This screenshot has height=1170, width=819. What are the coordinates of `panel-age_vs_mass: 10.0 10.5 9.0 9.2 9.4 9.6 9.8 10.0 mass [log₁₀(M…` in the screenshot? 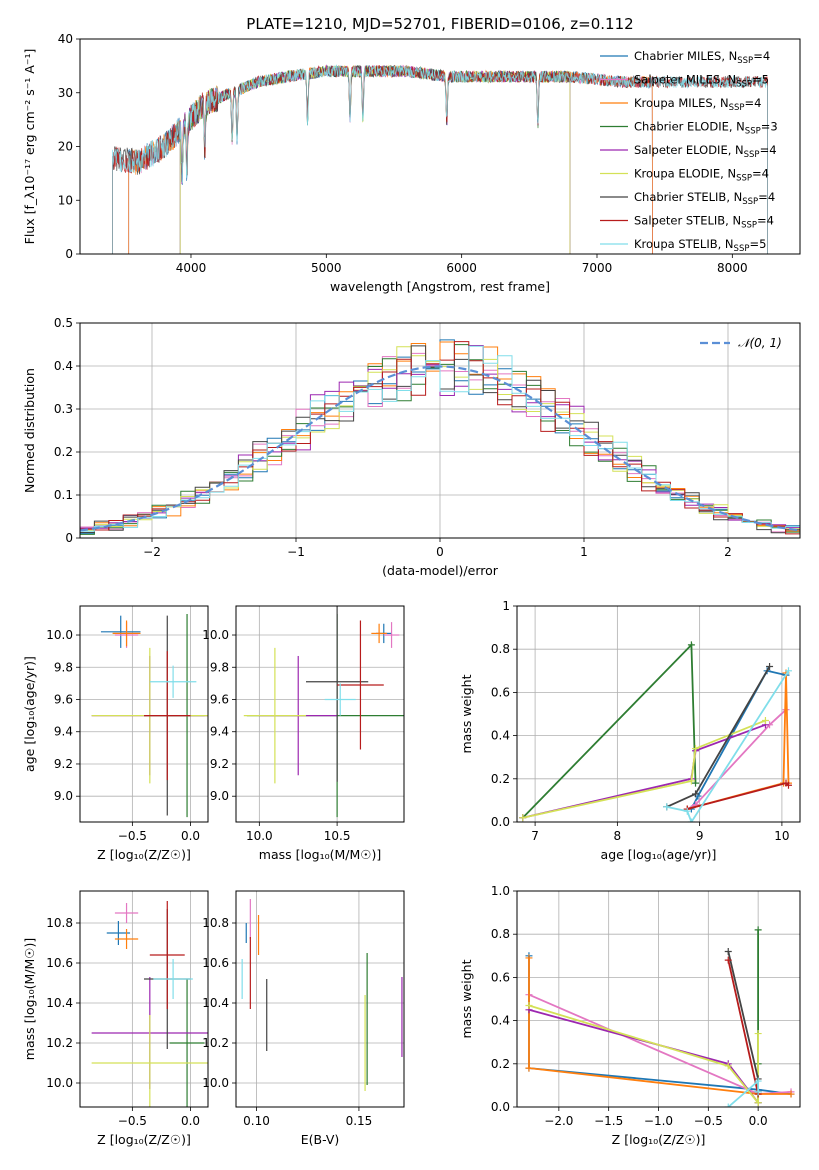 It's located at (303, 733).